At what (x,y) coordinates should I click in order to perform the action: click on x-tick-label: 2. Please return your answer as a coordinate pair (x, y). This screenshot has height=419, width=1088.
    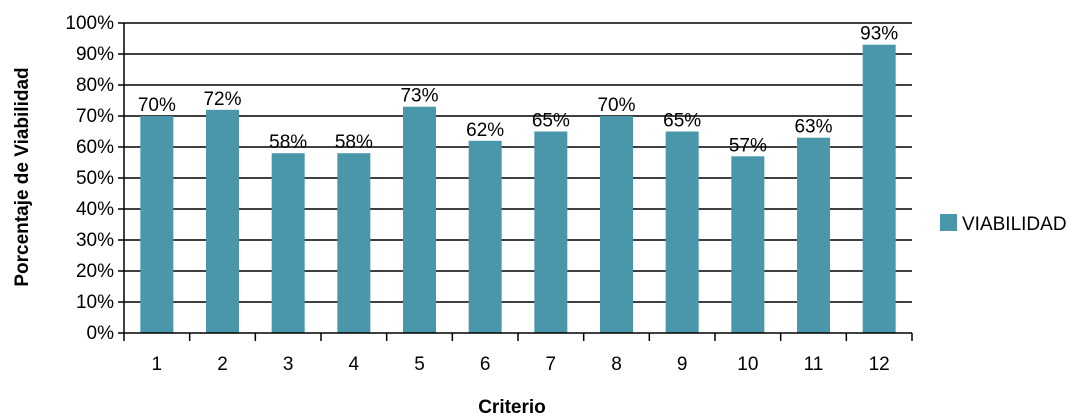
    Looking at the image, I should click on (222, 364).